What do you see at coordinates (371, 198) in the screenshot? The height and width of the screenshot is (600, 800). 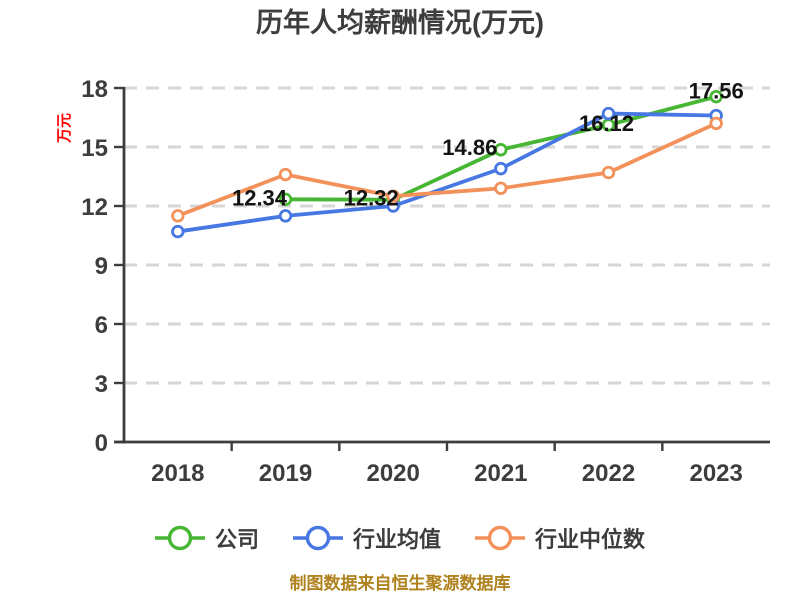 I see `data-label: 12.32` at bounding box center [371, 198].